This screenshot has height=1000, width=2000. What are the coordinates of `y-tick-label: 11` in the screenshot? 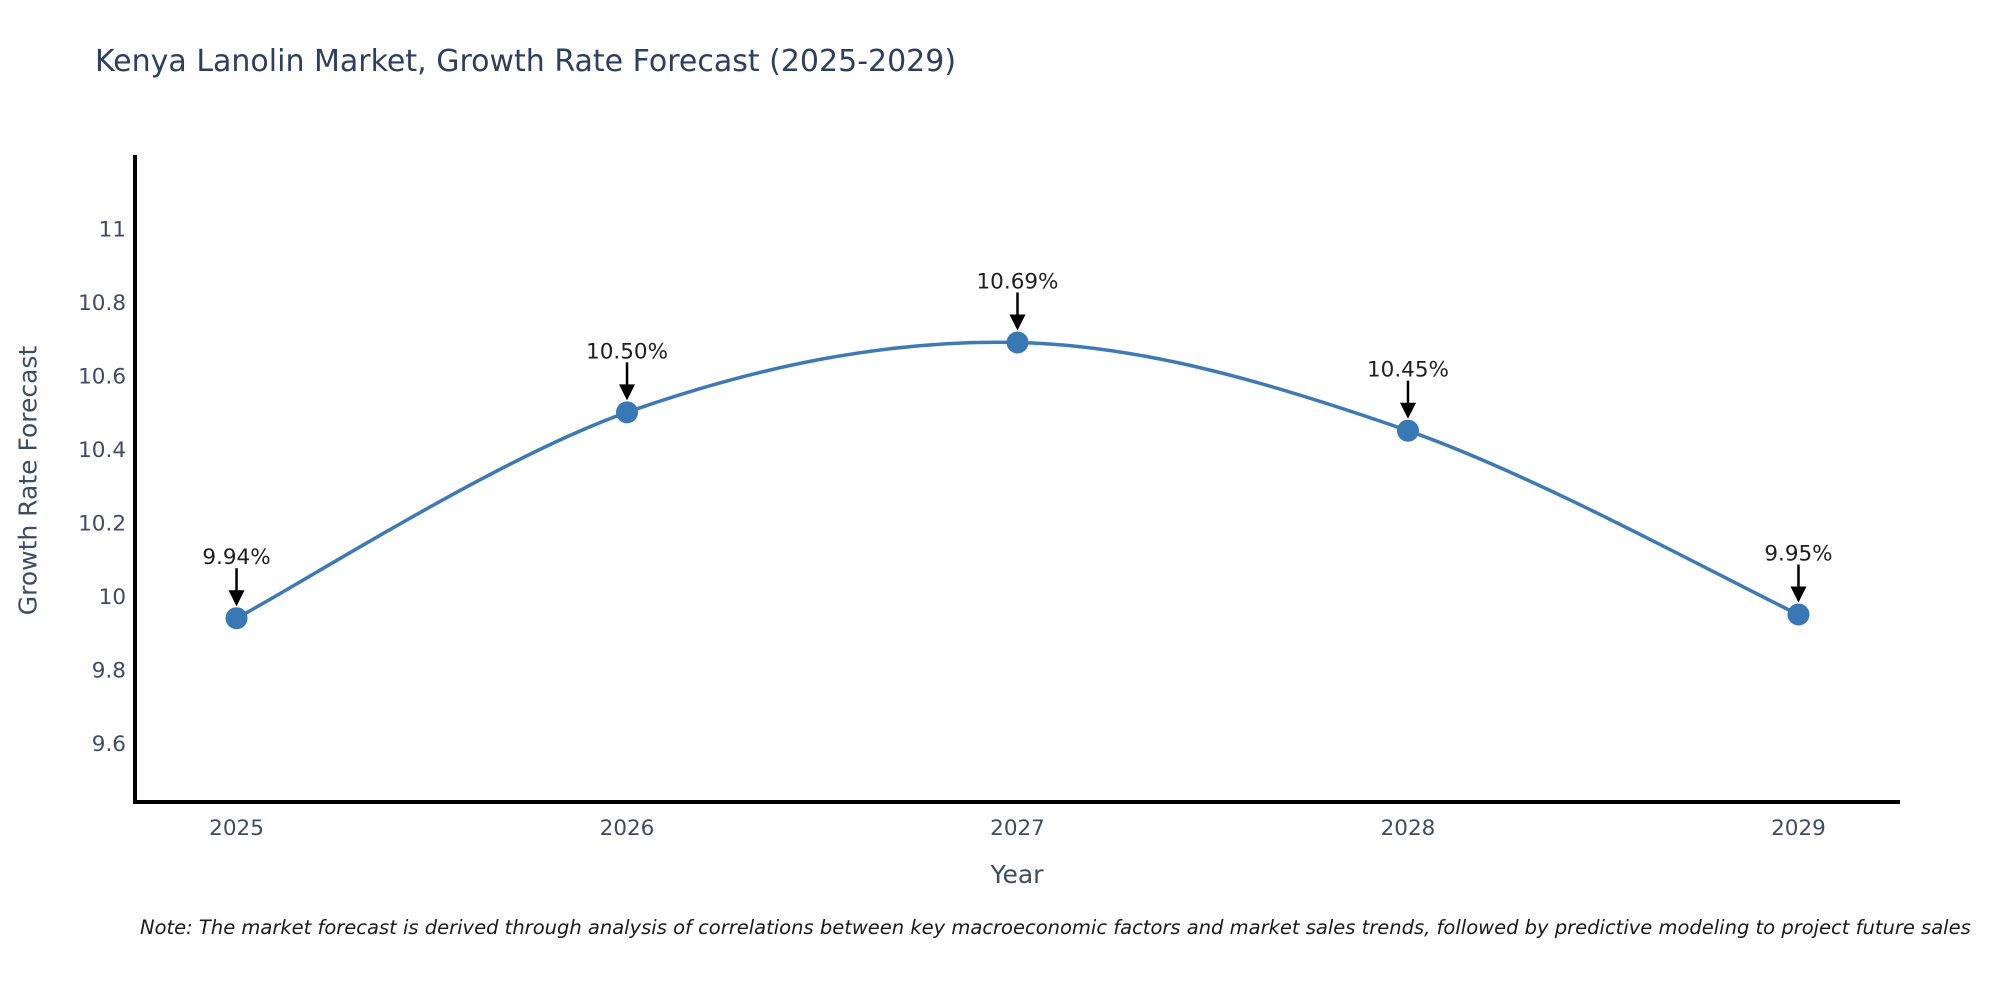 It's located at (112, 230).